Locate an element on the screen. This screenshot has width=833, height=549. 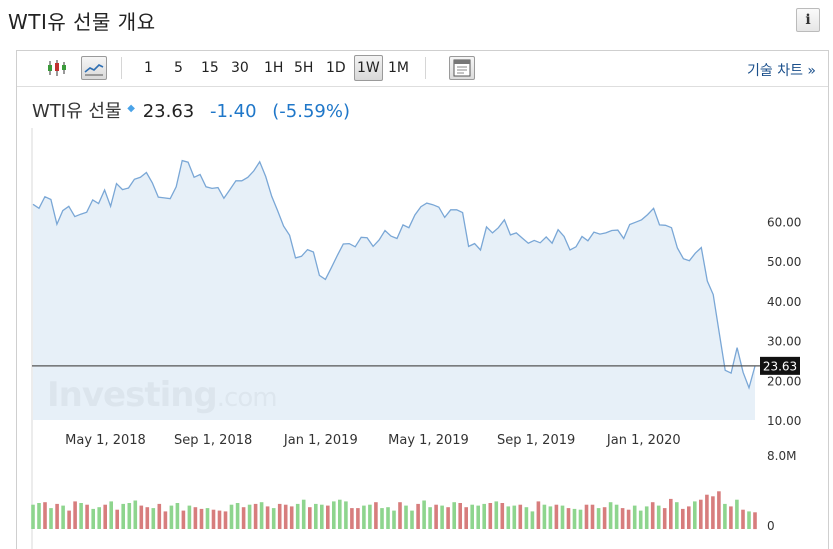
toolbar-divider is located at coordinates (425, 68).